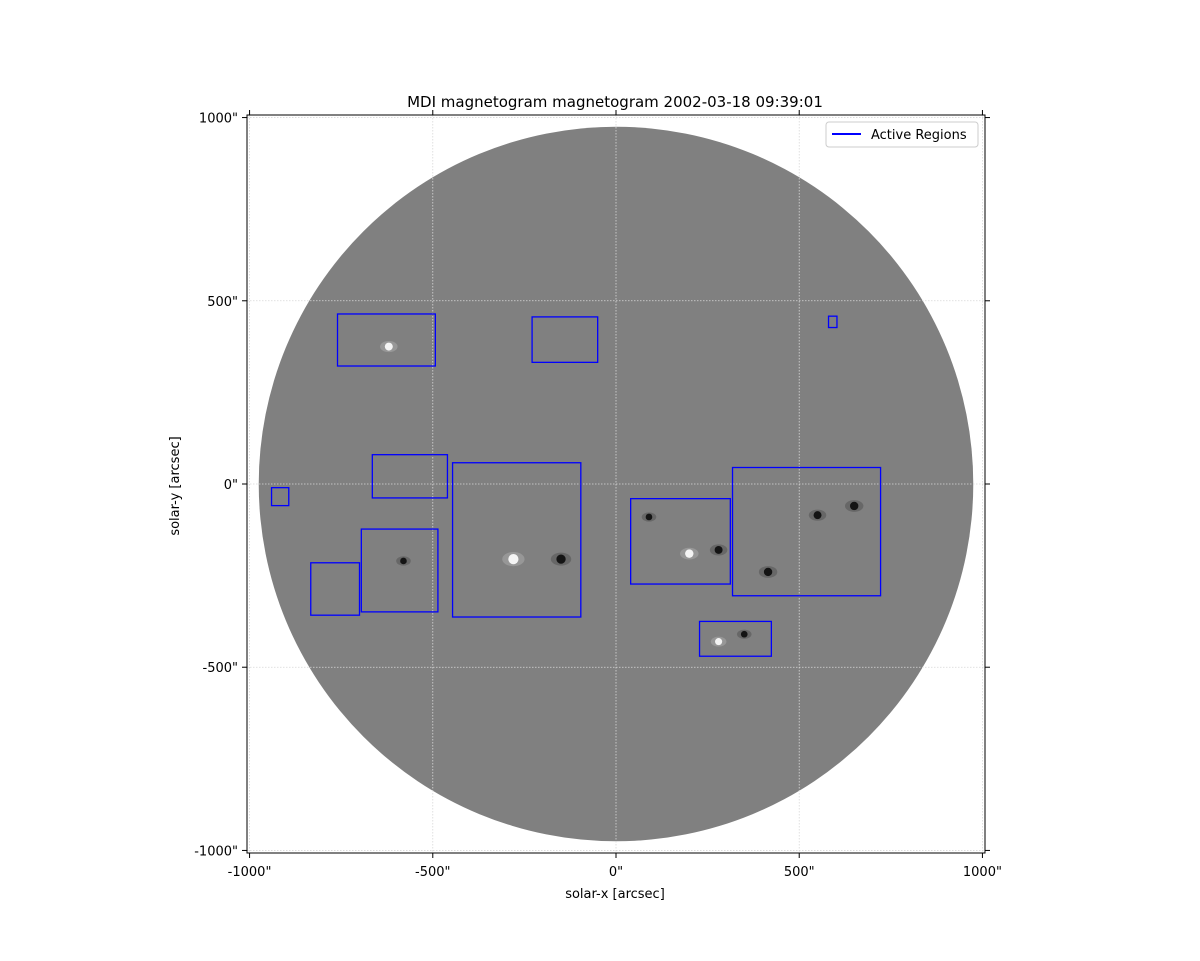 This screenshot has width=1200, height=961. What do you see at coordinates (231, 485) in the screenshot?
I see `y-tick-label: 0"` at bounding box center [231, 485].